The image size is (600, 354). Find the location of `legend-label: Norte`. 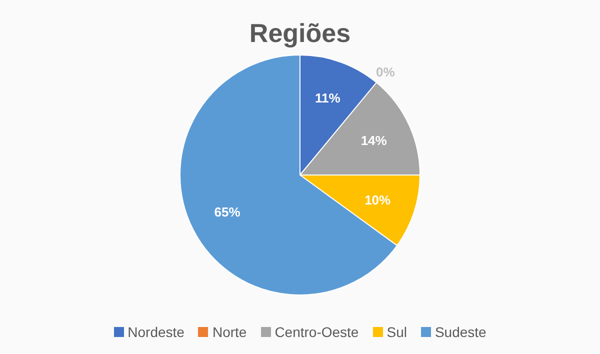

legend-label: Norte is located at coordinates (229, 332).